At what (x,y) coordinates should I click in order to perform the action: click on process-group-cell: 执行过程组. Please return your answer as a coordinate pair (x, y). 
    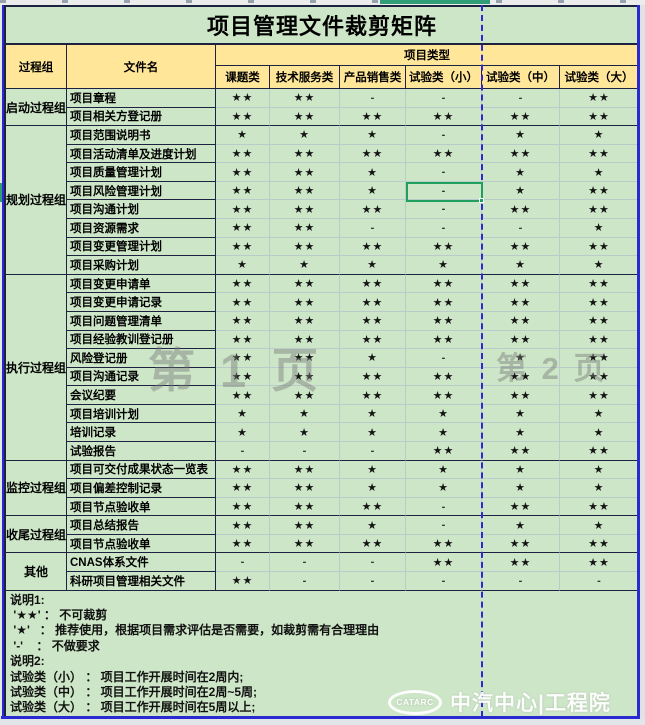
    Looking at the image, I should click on (36, 367).